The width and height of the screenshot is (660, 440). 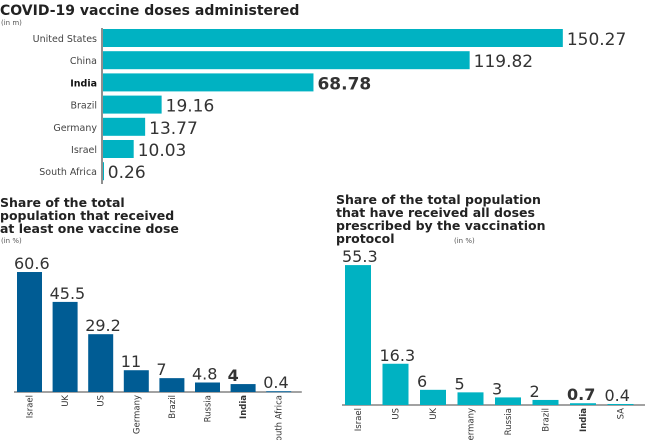 I want to click on value-label: 2, so click(x=535, y=391).